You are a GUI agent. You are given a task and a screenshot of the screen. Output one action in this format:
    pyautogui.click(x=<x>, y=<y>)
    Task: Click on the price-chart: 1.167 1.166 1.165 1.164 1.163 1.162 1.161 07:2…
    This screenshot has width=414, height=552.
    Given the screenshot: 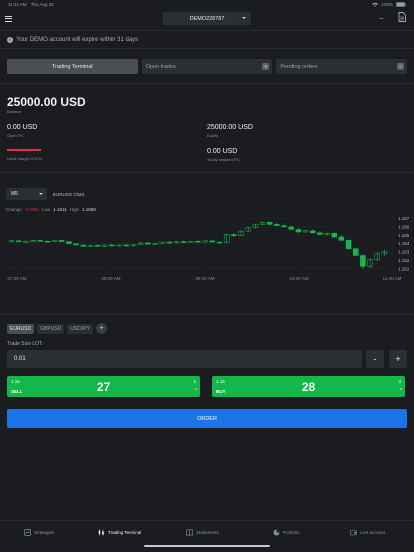 What is the action you would take?
    pyautogui.click(x=207, y=249)
    